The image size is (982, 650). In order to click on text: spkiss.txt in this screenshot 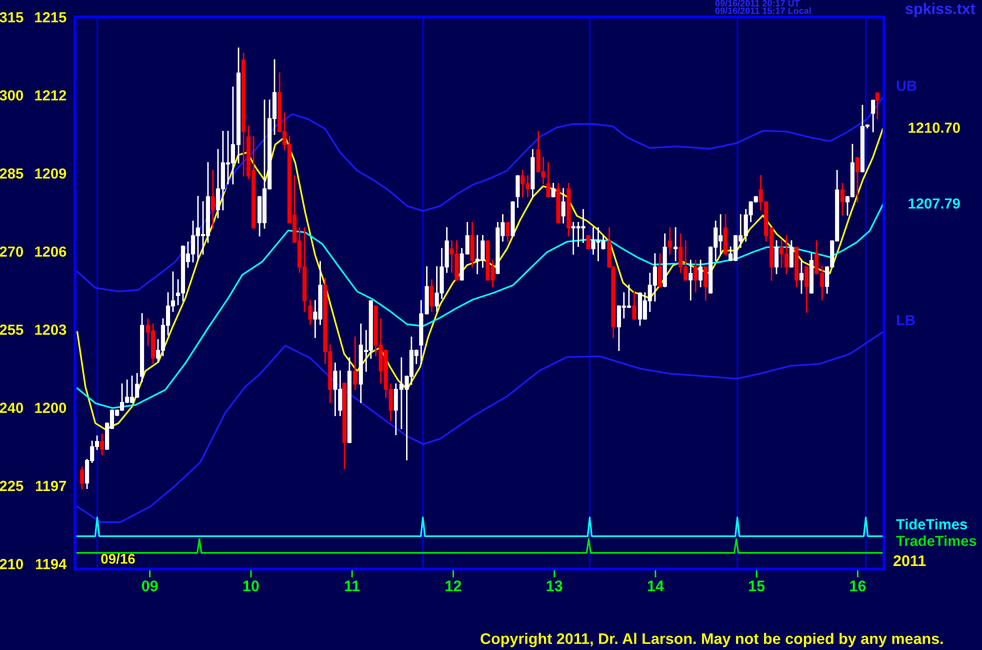, I will do `click(941, 10)`.